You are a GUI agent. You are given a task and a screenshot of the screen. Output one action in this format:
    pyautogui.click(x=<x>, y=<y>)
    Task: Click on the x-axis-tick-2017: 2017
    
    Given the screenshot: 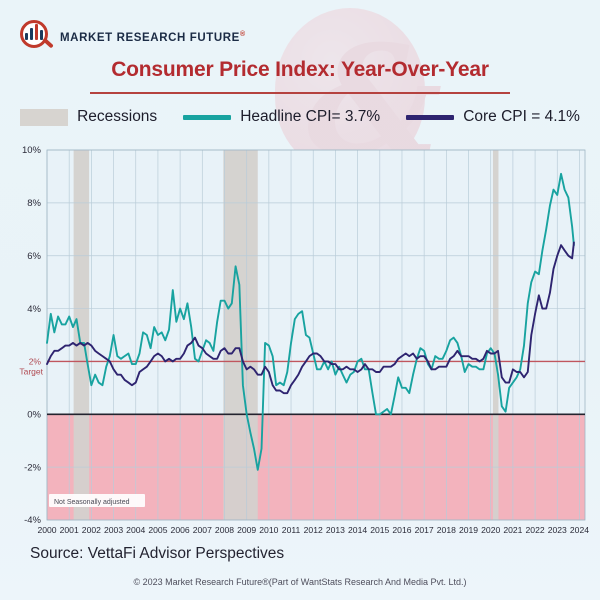 What is the action you would take?
    pyautogui.click(x=424, y=530)
    